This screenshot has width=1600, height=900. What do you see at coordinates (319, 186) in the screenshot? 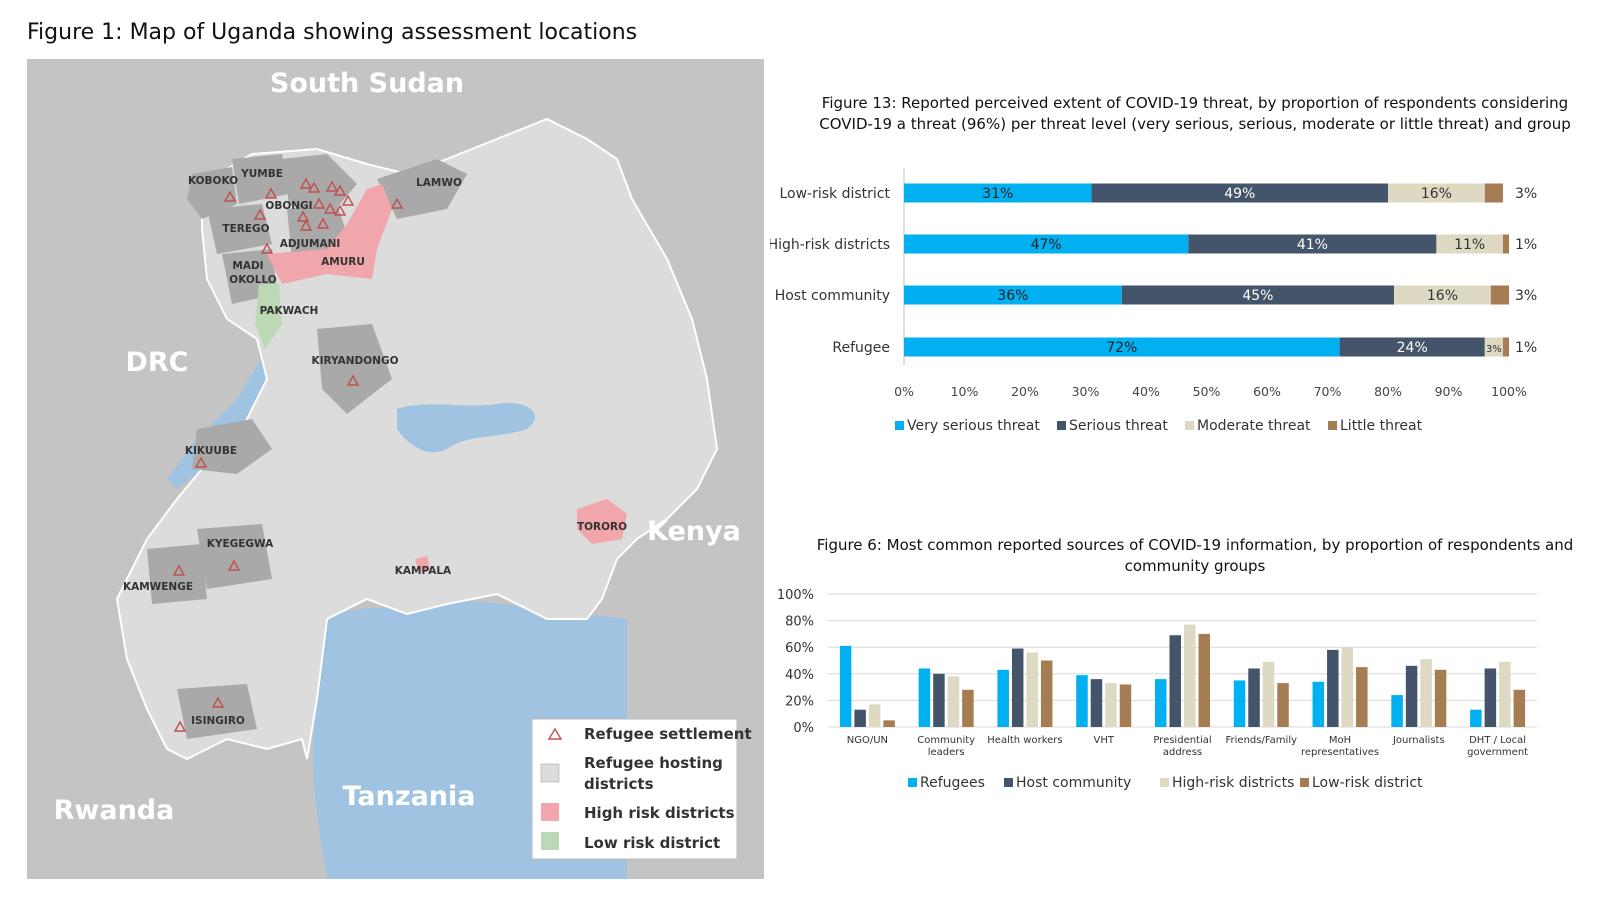
I see `district-obongi` at bounding box center [319, 186].